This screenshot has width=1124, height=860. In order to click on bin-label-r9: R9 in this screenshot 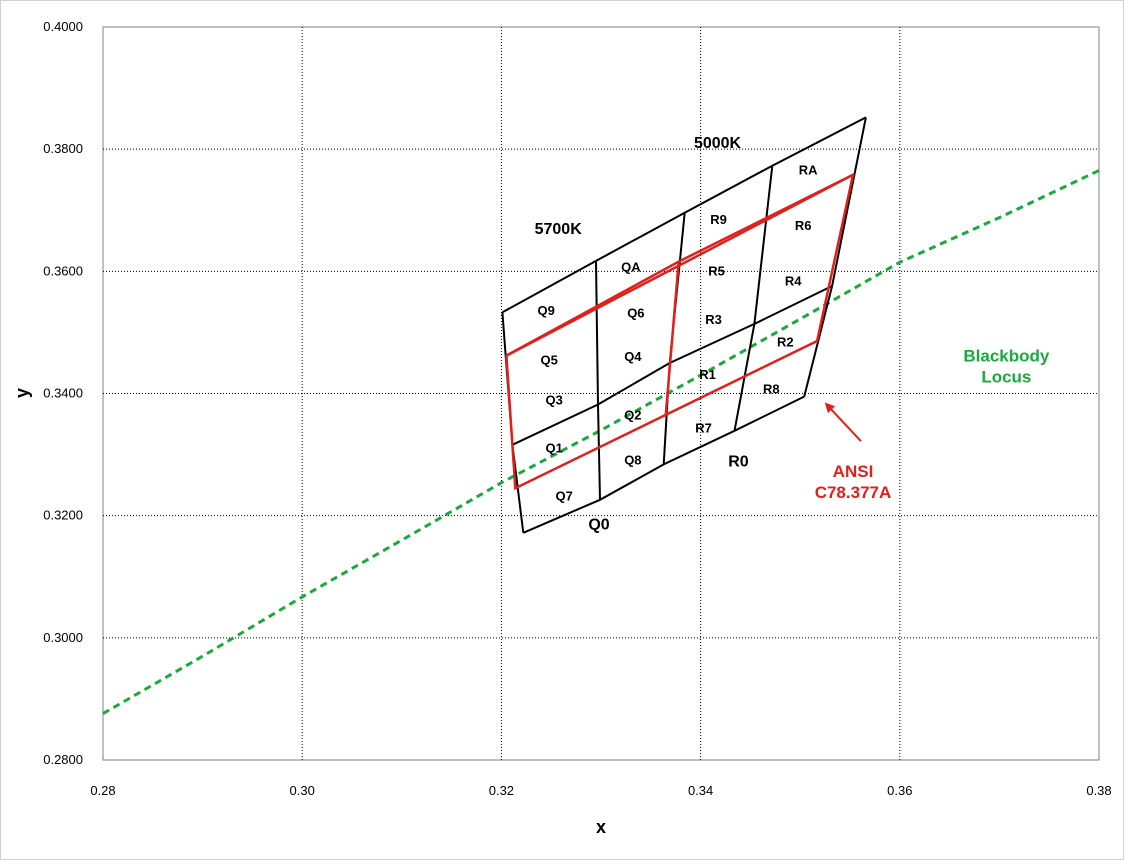, I will do `click(718, 219)`.